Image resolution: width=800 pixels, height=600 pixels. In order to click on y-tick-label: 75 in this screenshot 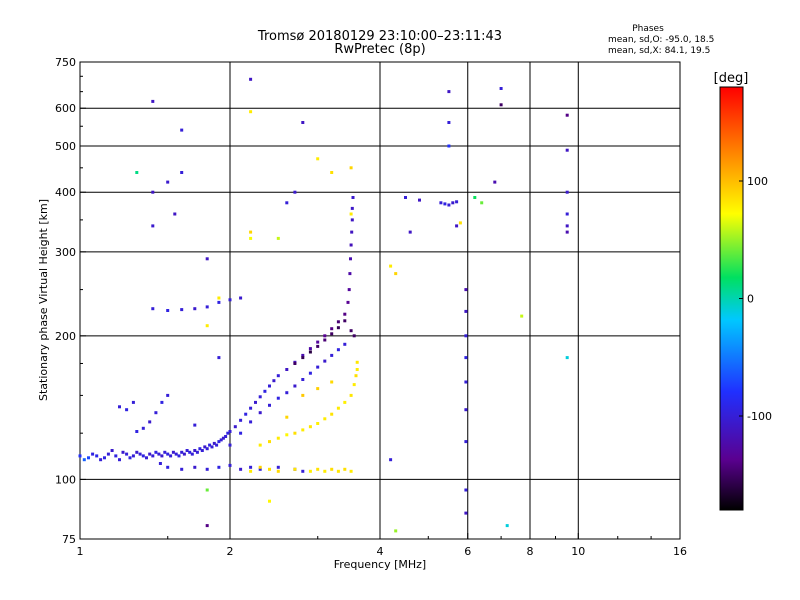, I will do `click(69, 539)`.